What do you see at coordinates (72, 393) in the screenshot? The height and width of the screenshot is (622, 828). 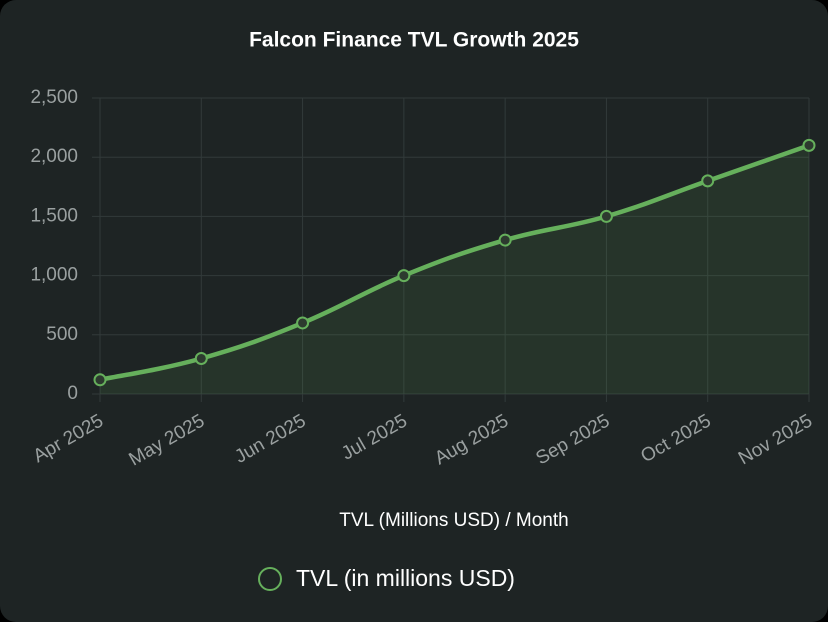 I see `y-tick-label: 0` at bounding box center [72, 393].